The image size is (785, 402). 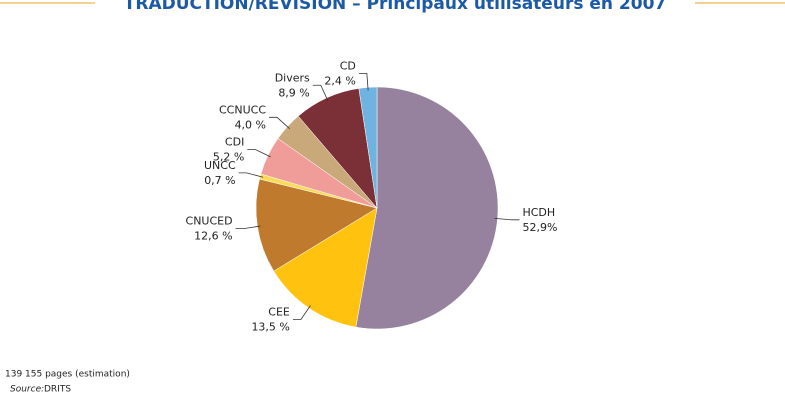 I want to click on slice-label: CEE, so click(x=279, y=312).